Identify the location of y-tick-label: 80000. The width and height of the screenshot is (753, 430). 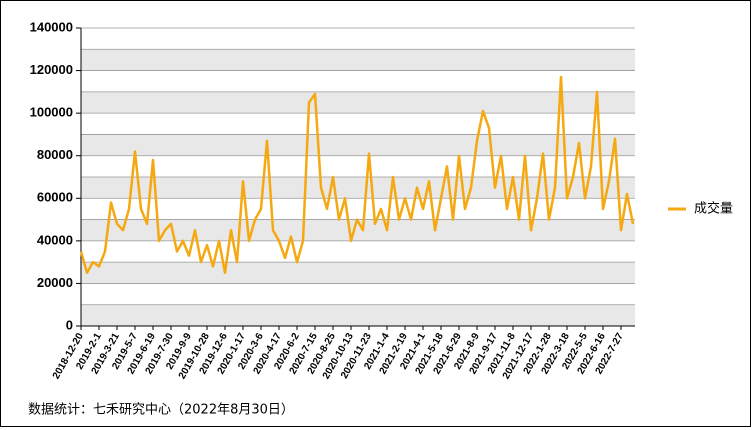
(55, 154).